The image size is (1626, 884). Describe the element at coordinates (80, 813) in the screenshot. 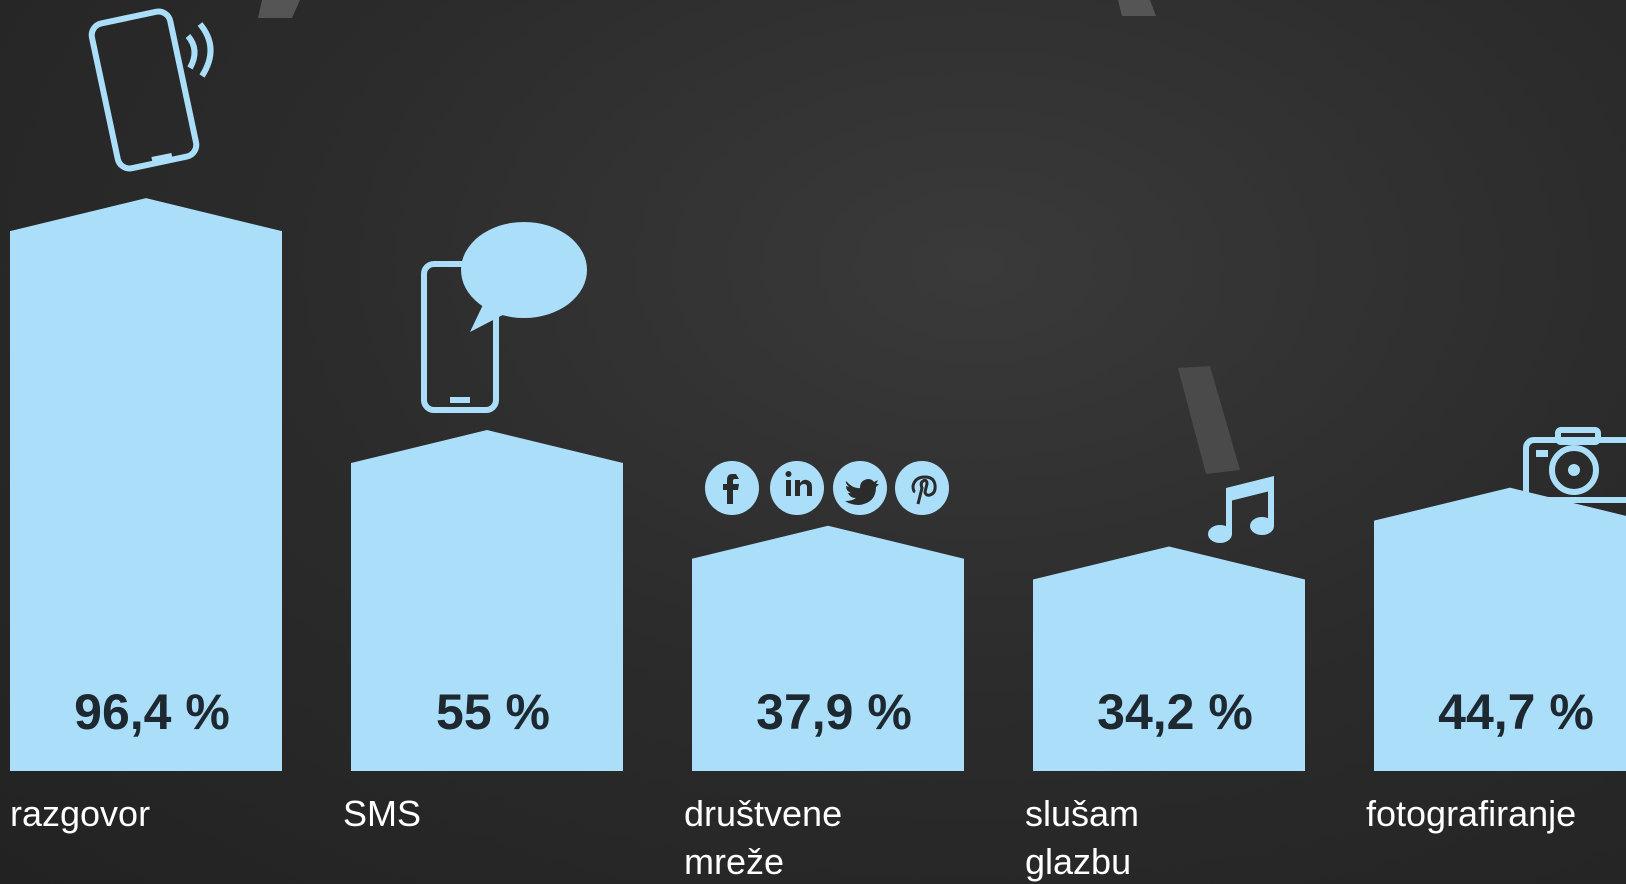

I see `category-label: razgovor` at that location.